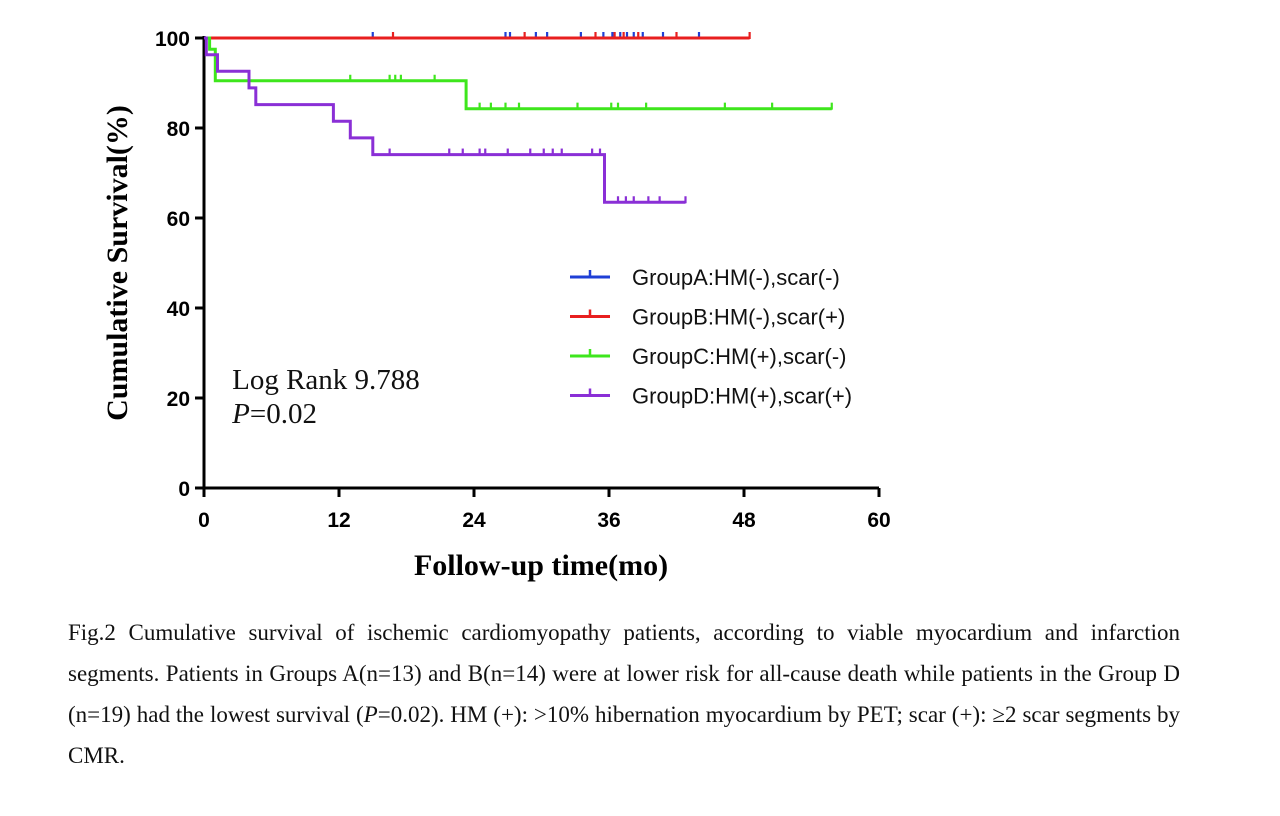  I want to click on y-tick-label: 20, so click(178, 399).